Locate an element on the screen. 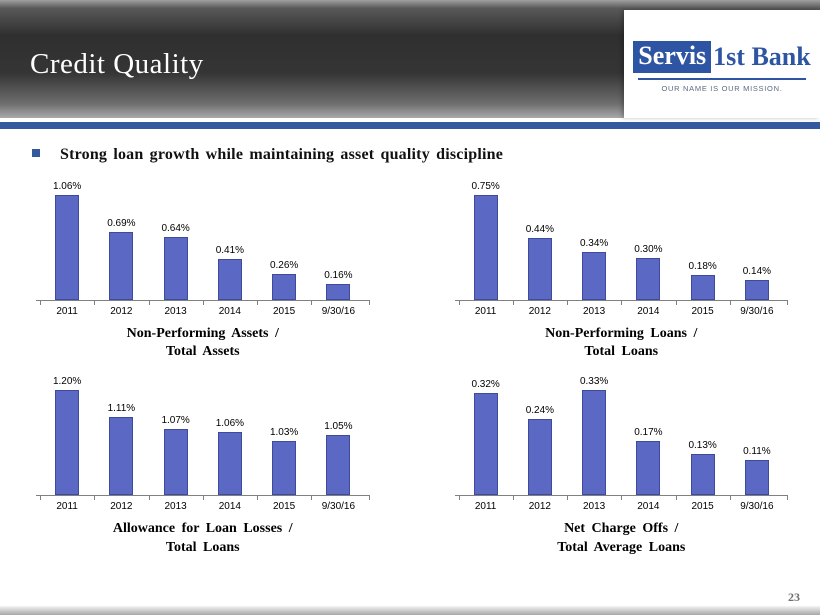 The width and height of the screenshot is (820, 615). bar-column: 0.44% is located at coordinates (540, 261).